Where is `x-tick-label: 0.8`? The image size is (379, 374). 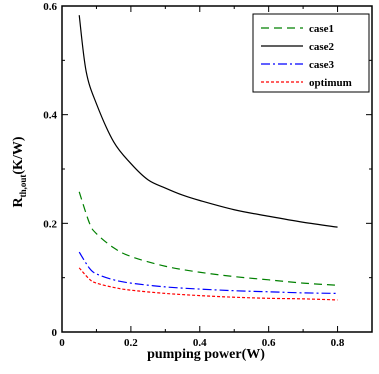 x-tick-label: 0.8 is located at coordinates (338, 343).